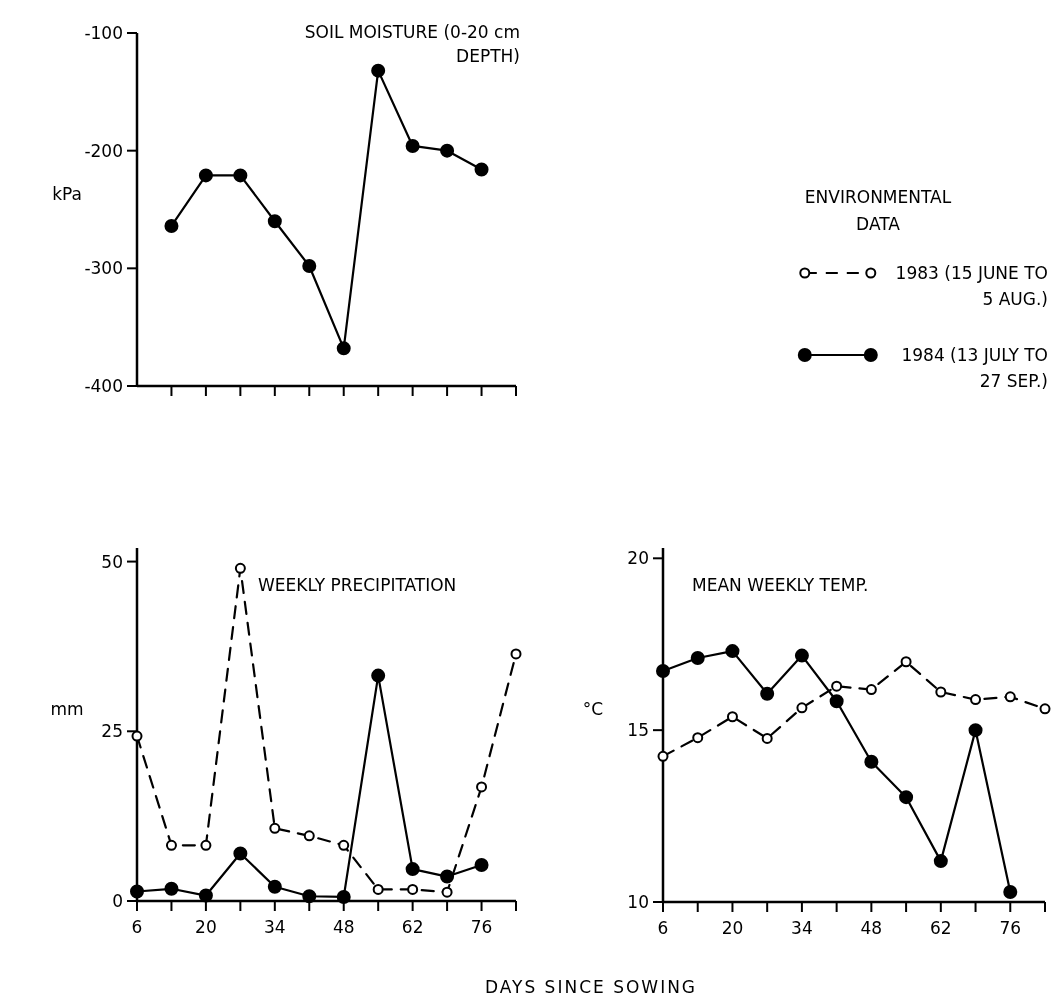 This screenshot has width=1060, height=1006. Describe the element at coordinates (593, 709) in the screenshot. I see `y-axis-title: °C` at that location.